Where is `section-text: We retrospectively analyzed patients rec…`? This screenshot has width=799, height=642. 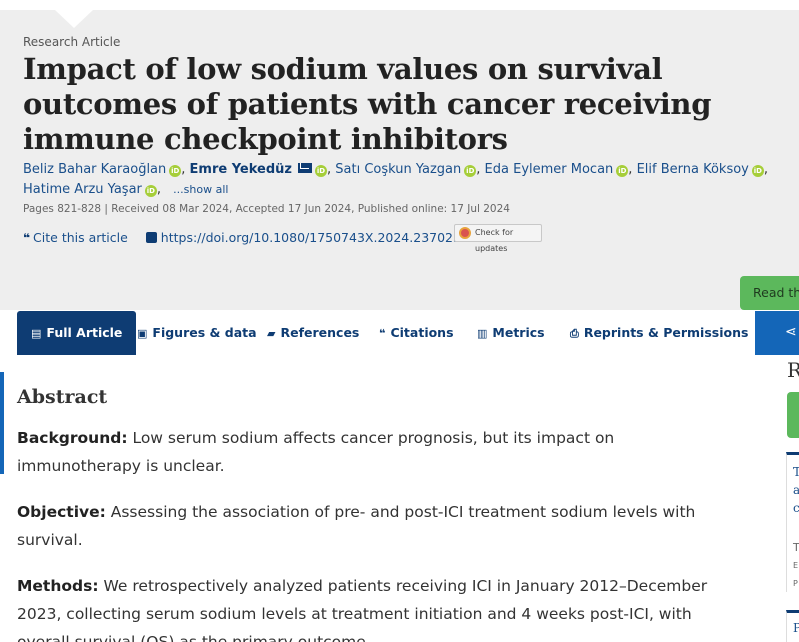 section-text: We retrospectively analyzed patients rec… is located at coordinates (362, 609).